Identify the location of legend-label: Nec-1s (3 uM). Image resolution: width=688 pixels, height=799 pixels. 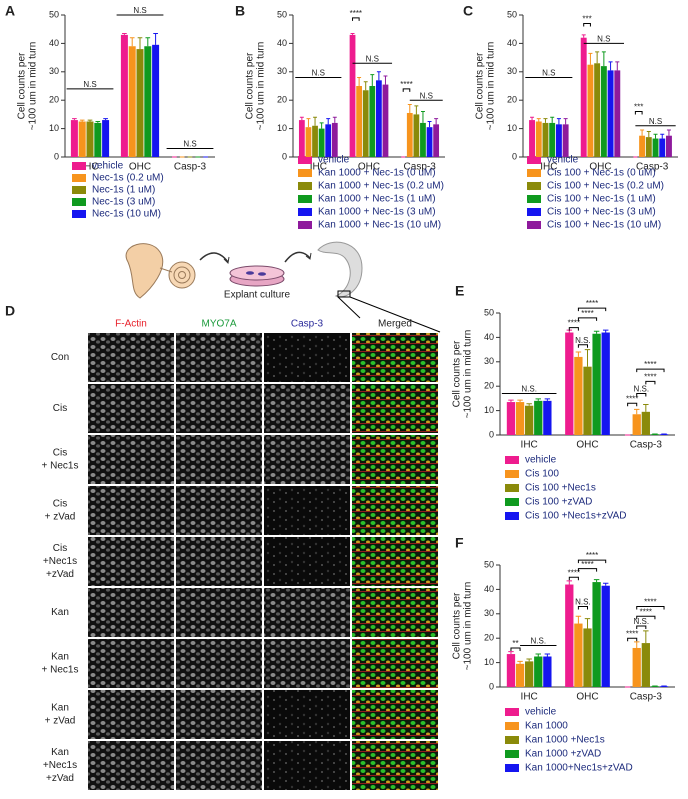
(123, 202).